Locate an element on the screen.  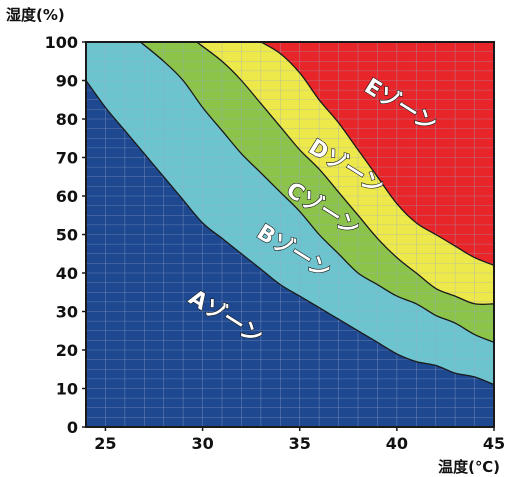
y-tick-label: 100 is located at coordinates (61, 42).